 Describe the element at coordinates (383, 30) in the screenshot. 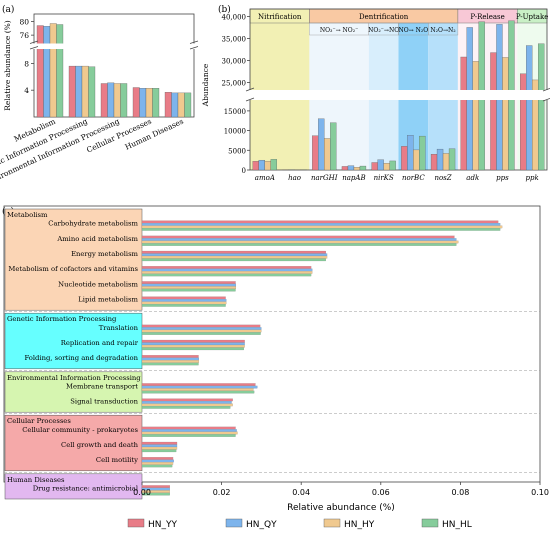

I see `subgroup-label: NO₂⁻→NO` at that location.